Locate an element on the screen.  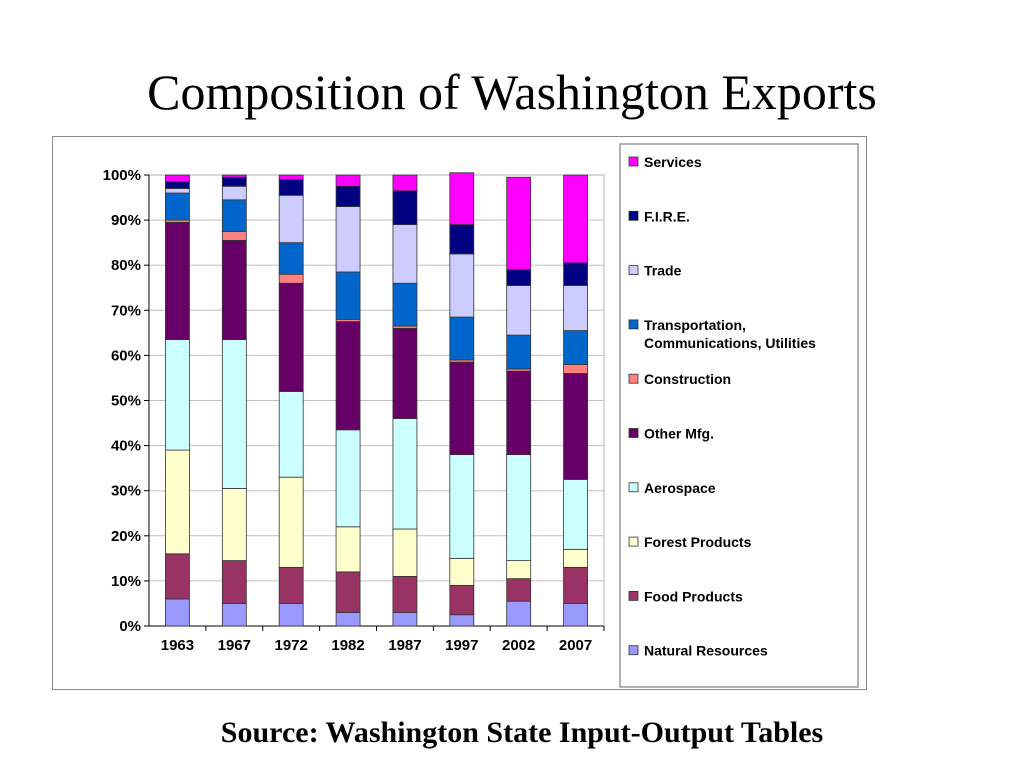
legend-label: Construction is located at coordinates (687, 379).